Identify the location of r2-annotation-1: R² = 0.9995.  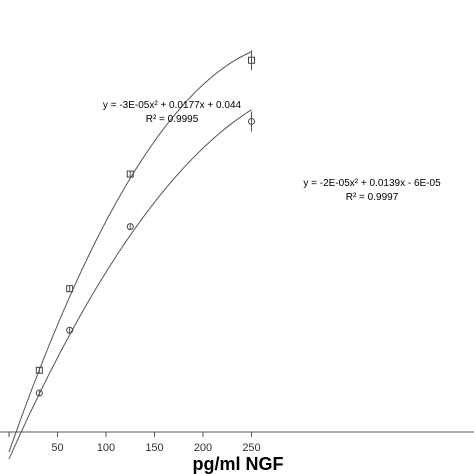
(172, 119).